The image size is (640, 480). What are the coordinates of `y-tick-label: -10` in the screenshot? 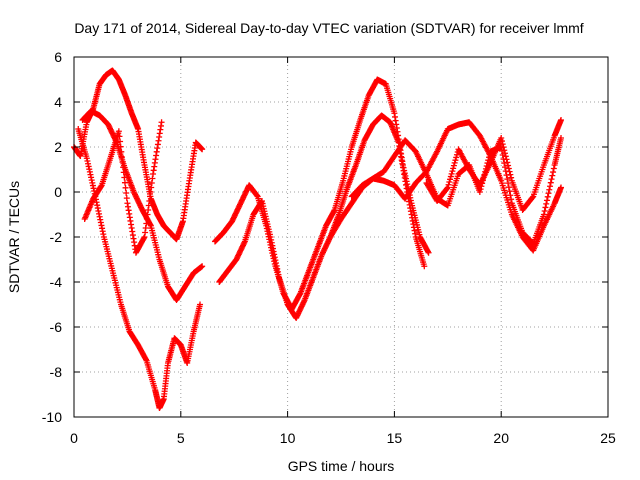 It's located at (52, 417).